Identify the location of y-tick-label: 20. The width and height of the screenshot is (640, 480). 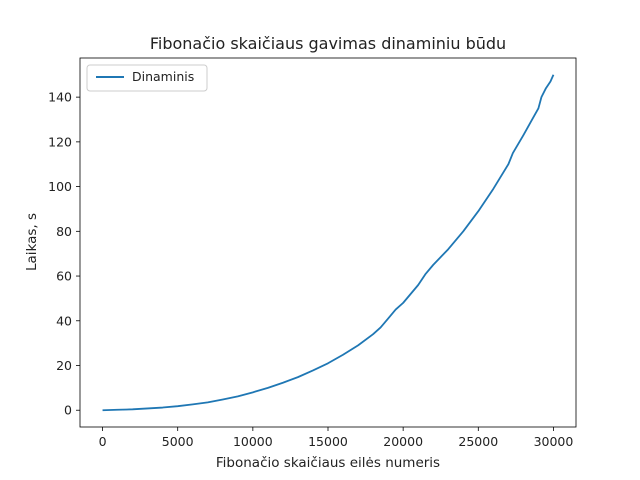
(64, 365).